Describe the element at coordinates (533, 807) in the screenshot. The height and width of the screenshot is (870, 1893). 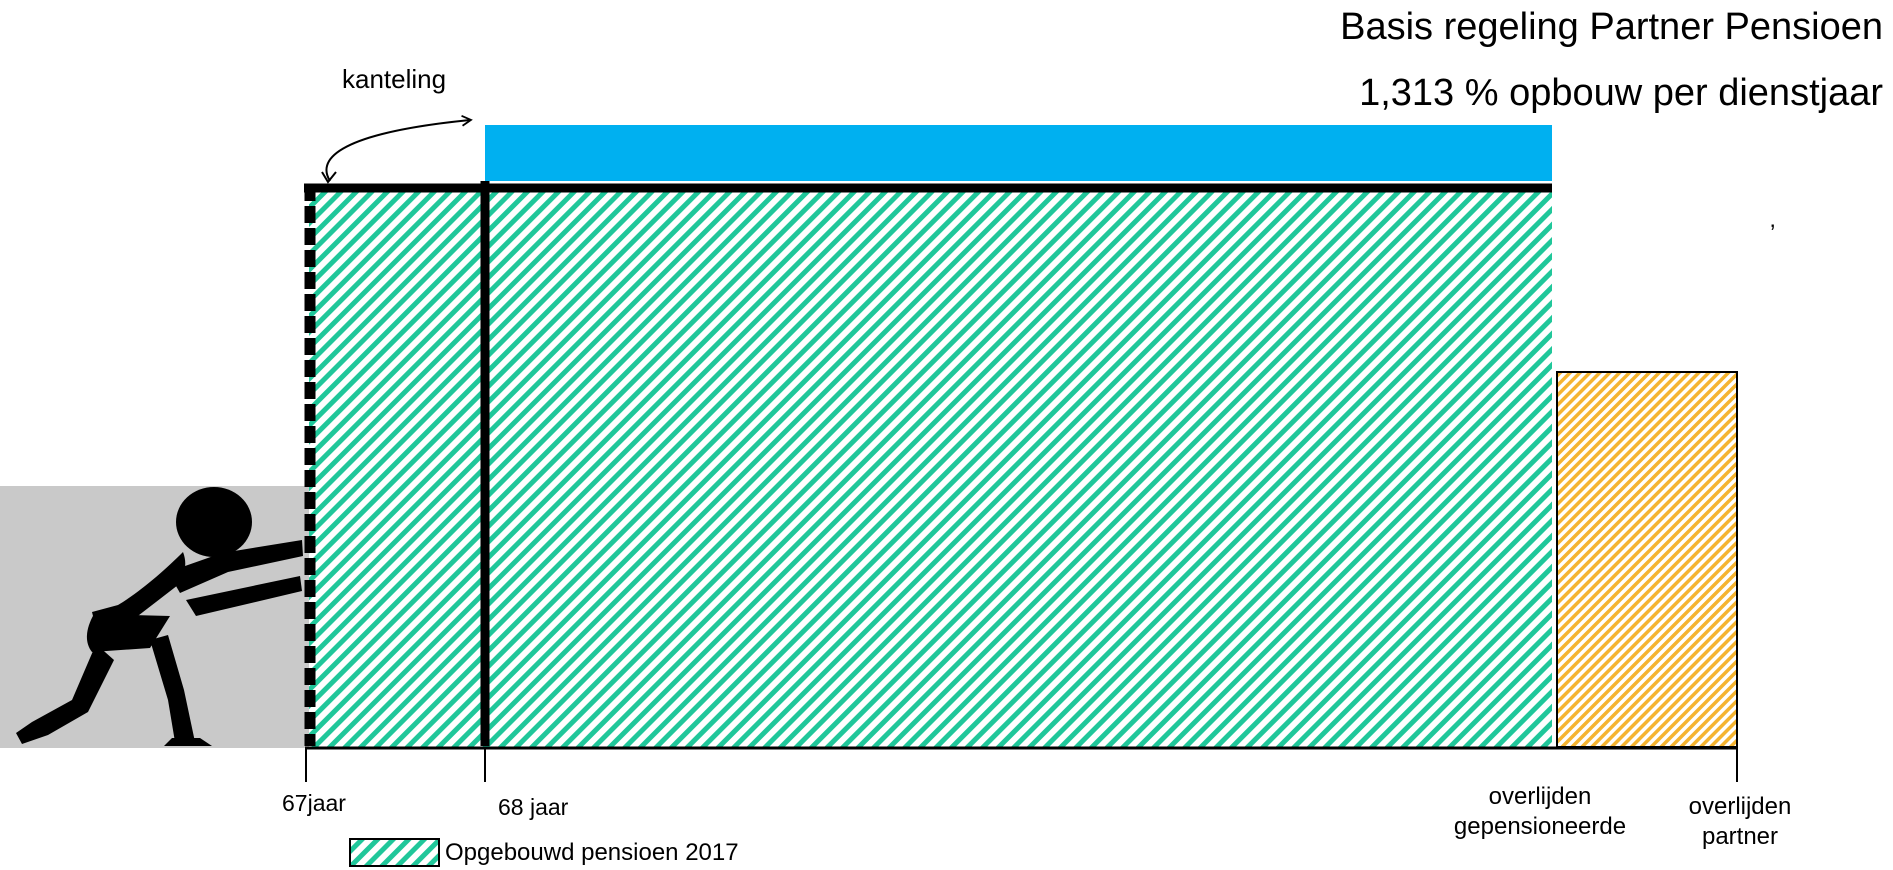
I see `age-68-label: 68 jaar` at that location.